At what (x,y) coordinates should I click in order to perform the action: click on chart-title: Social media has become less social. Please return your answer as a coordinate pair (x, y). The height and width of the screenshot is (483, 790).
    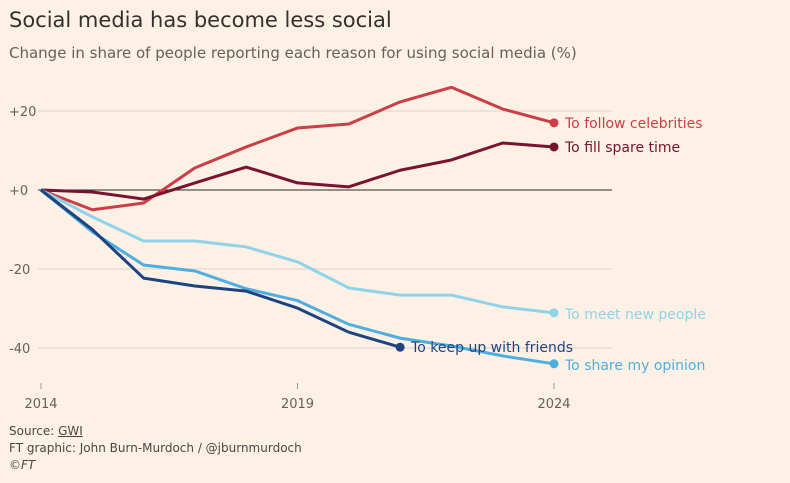
    Looking at the image, I should click on (200, 20).